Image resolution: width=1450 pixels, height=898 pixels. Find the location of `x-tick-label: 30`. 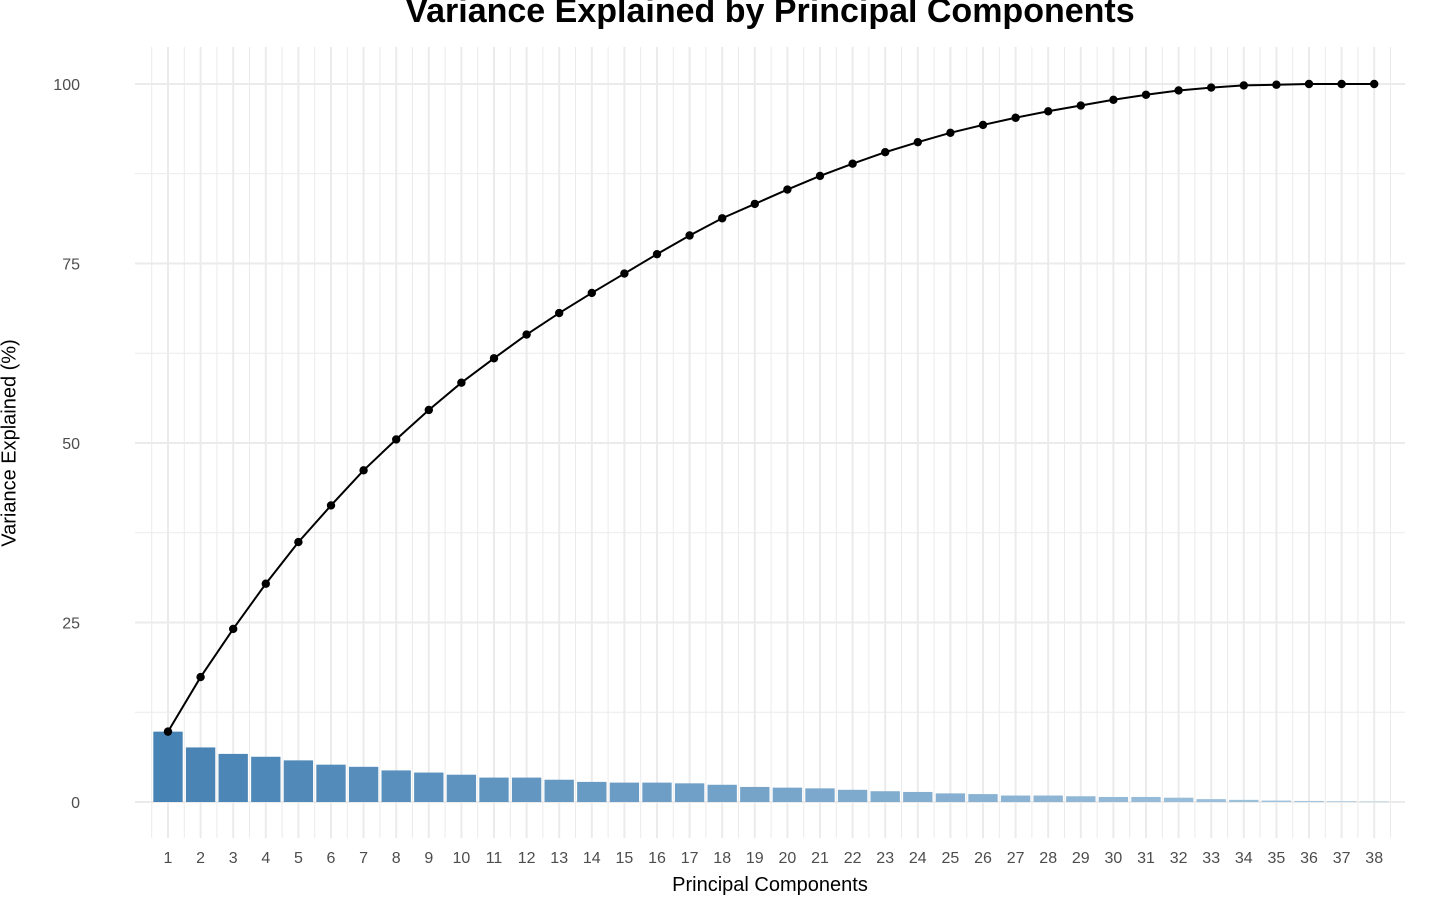

x-tick-label: 30 is located at coordinates (1114, 858).